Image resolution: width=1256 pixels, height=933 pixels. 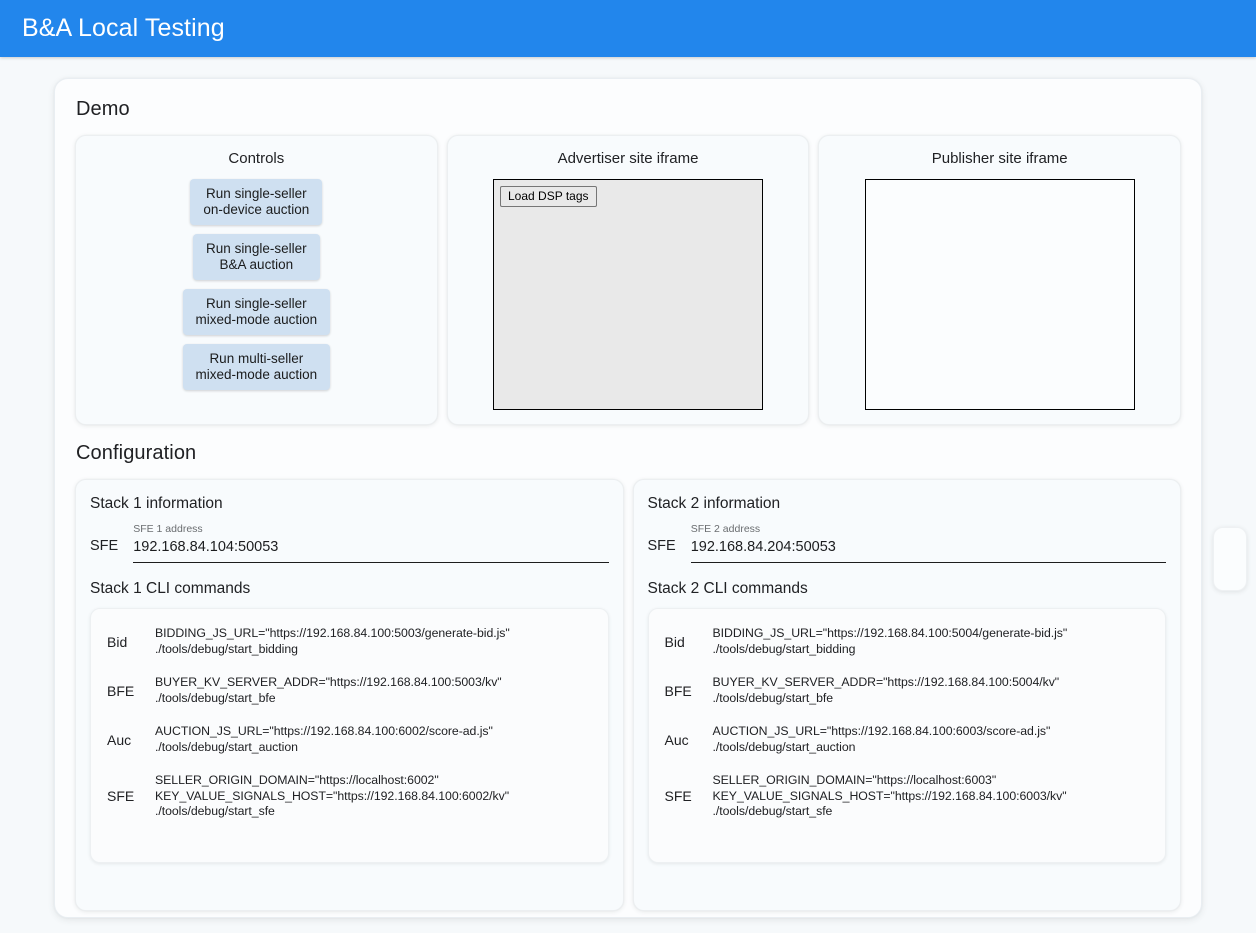 I want to click on stack-1-cli-key-sfe: SFE, so click(x=121, y=796).